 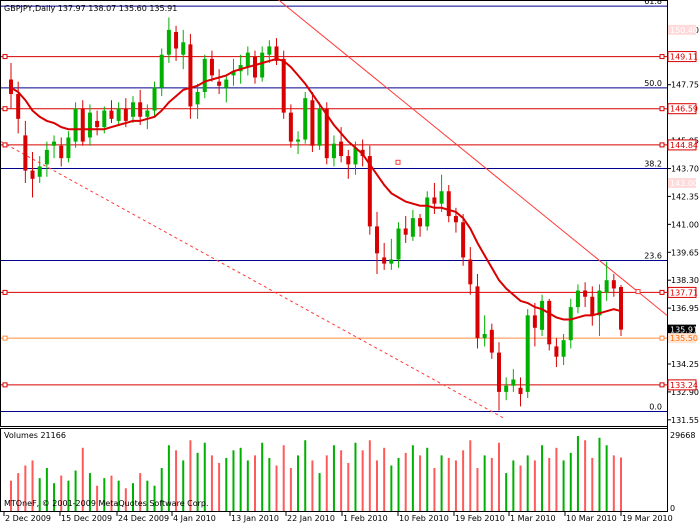 I want to click on volume-panel-title: Volumes 21166, so click(x=35, y=435).